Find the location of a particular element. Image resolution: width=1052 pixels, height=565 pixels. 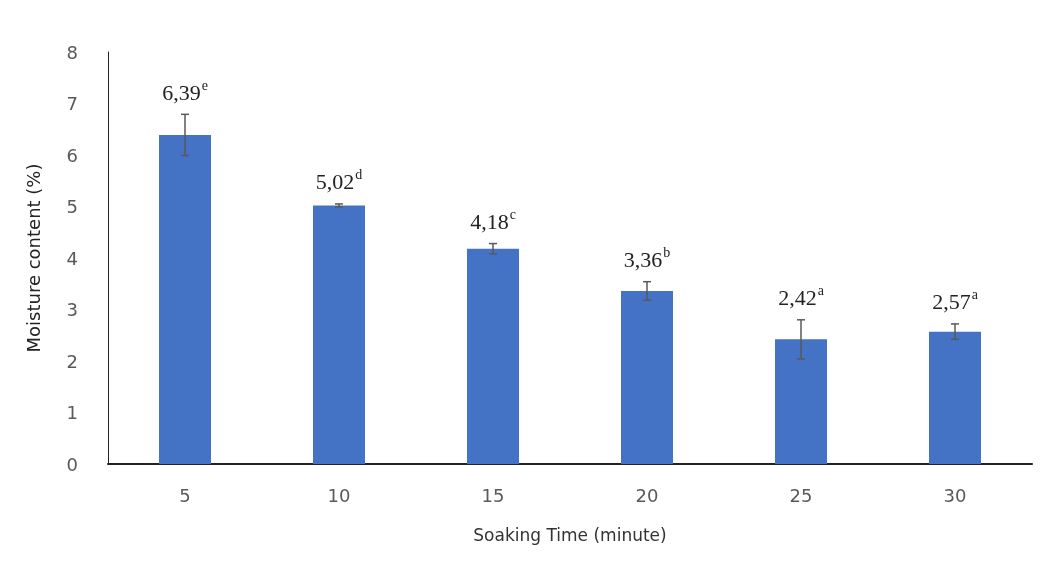

x-tick-label: 25 is located at coordinates (801, 495).